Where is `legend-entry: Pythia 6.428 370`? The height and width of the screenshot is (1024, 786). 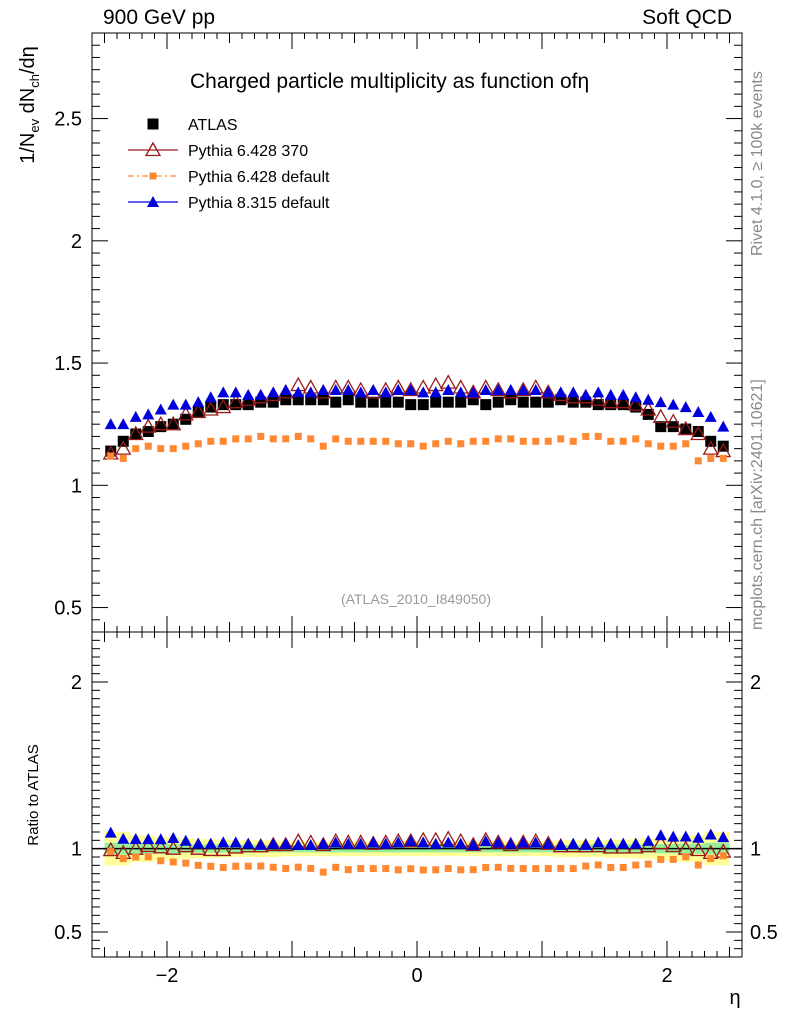 legend-entry: Pythia 6.428 370 is located at coordinates (218, 150).